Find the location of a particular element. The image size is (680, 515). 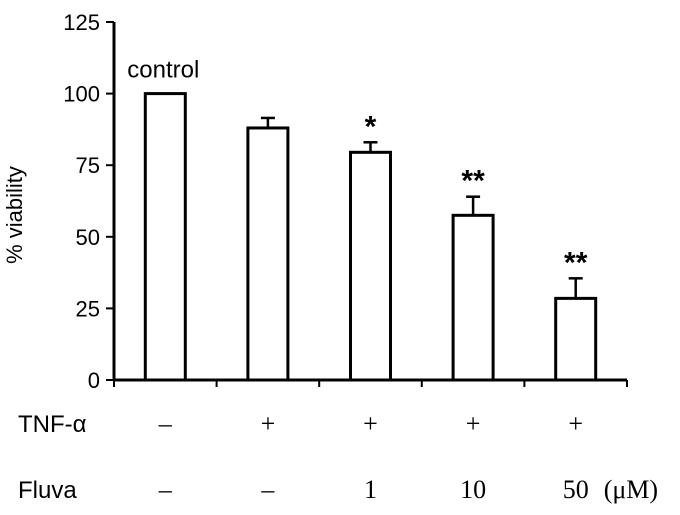

y-tick-label: 0 is located at coordinates (94, 380).